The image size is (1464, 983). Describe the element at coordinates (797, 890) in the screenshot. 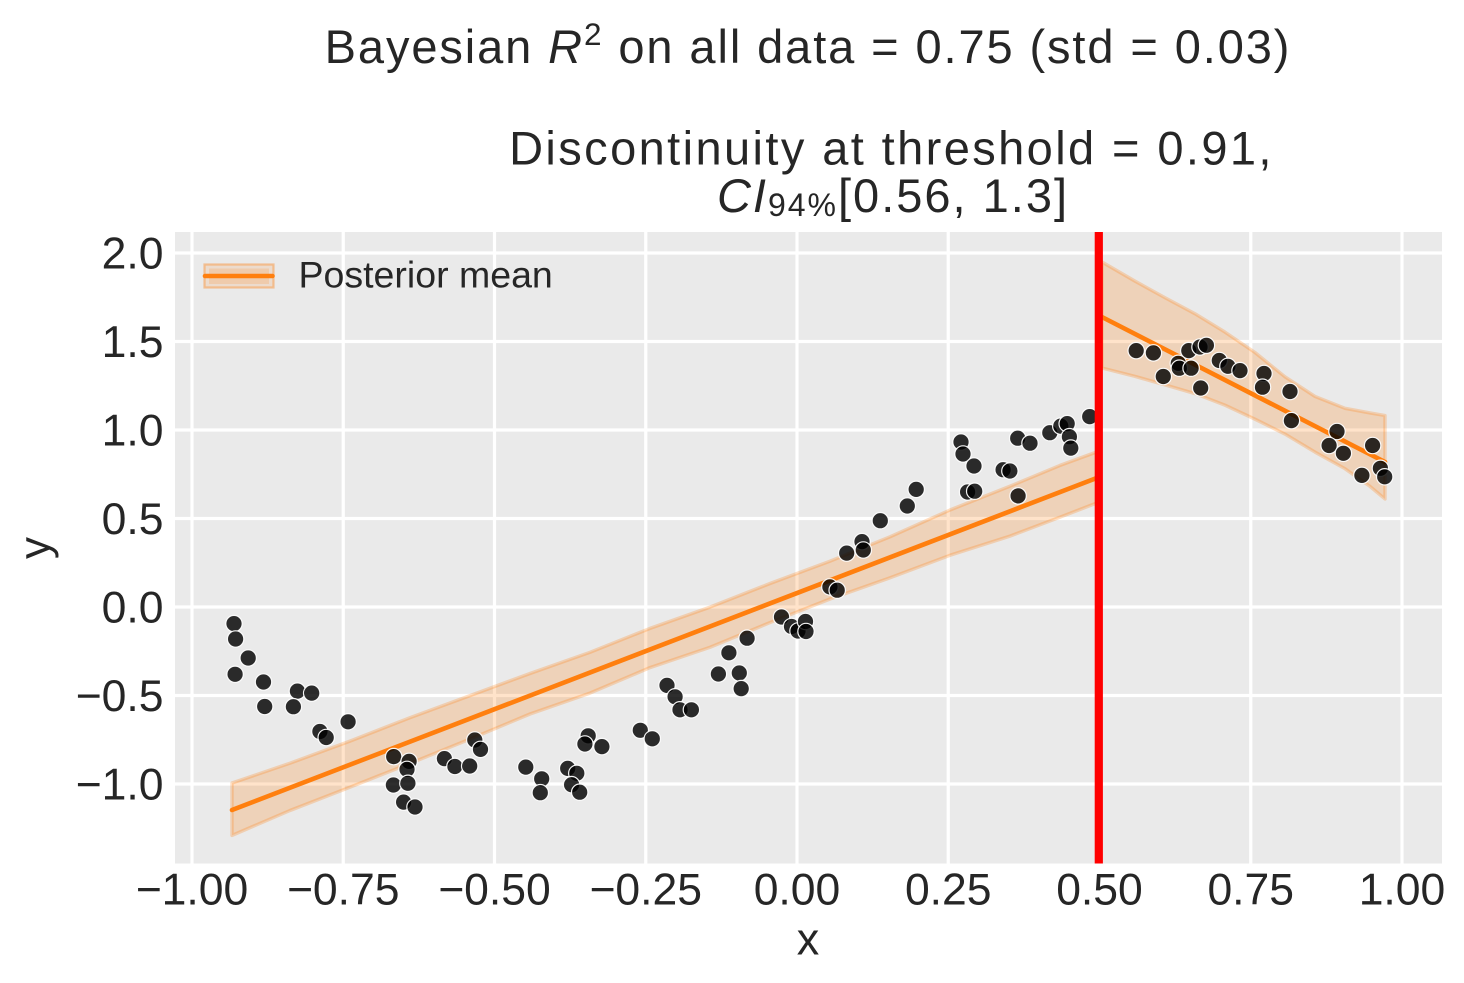

I see `svg-text: 0.00` at that location.